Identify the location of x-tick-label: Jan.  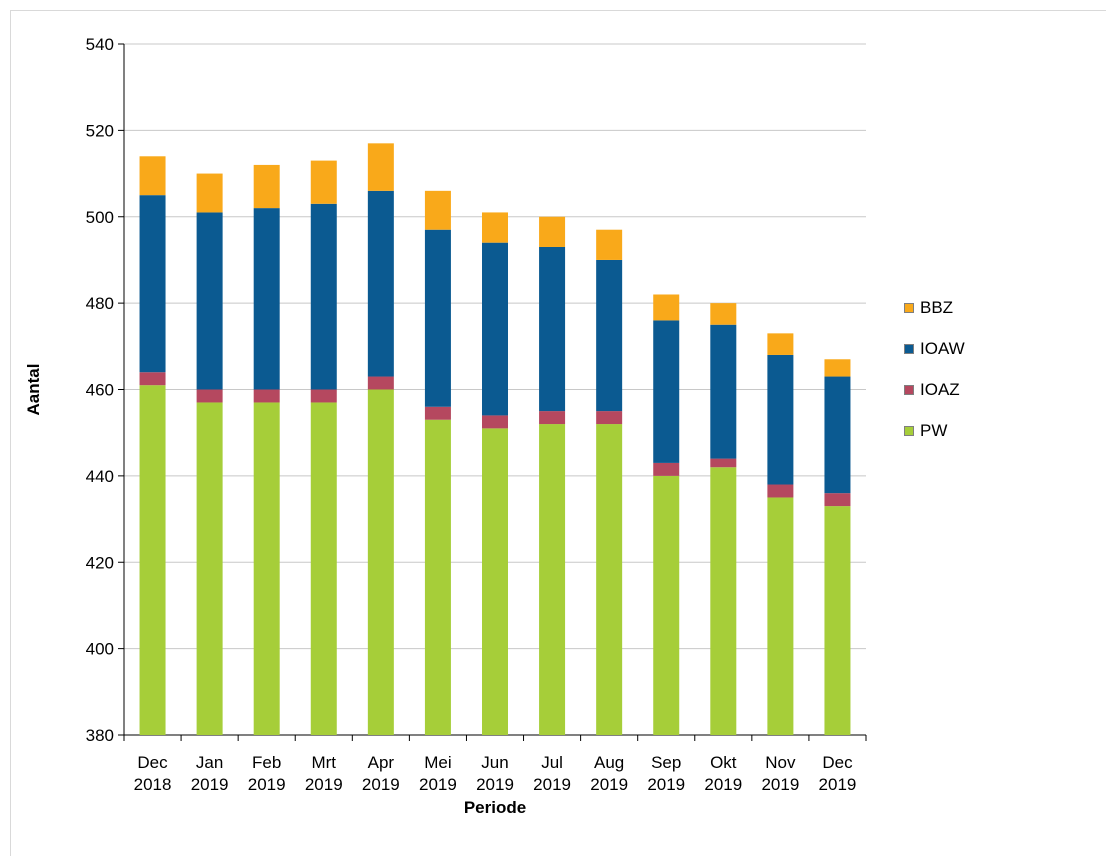
(209, 762).